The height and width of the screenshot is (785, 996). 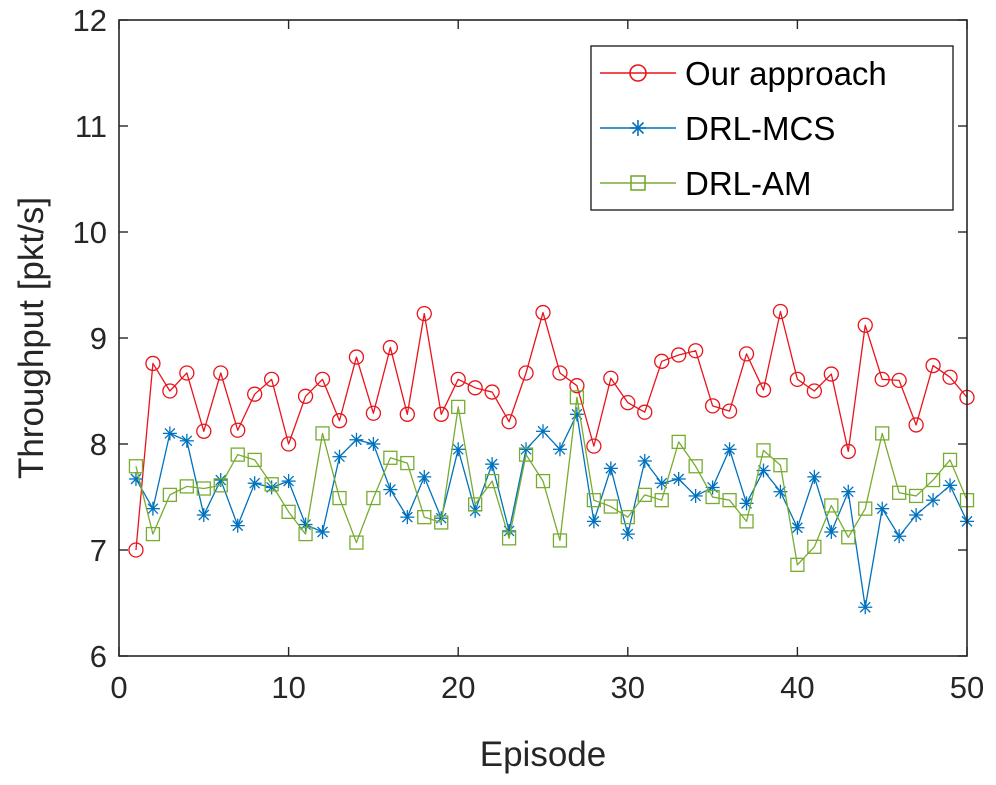 I want to click on x-tick-label-4: 40, so click(x=797, y=687).